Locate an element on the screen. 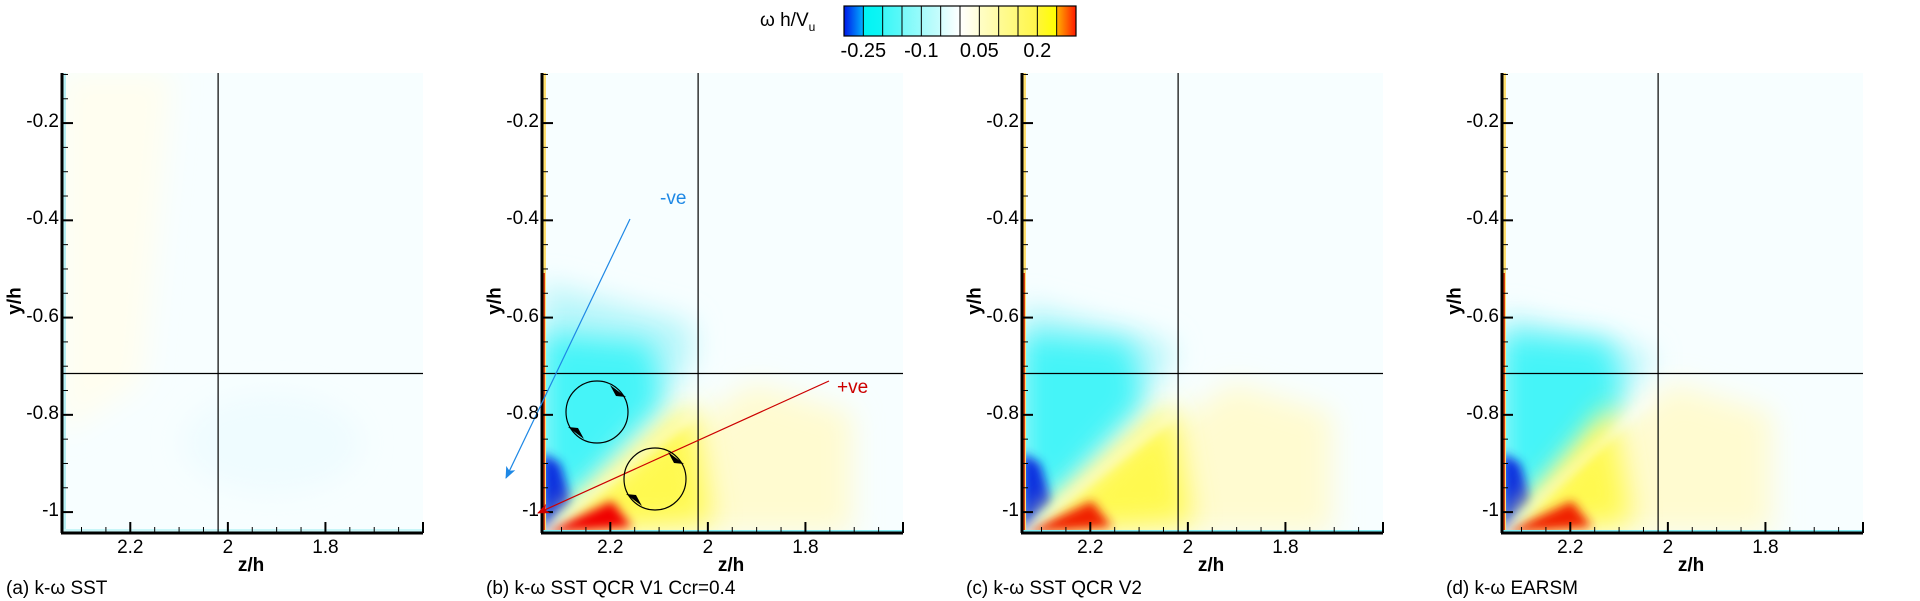 This screenshot has width=1920, height=601. colorbar-frame is located at coordinates (960, 21).